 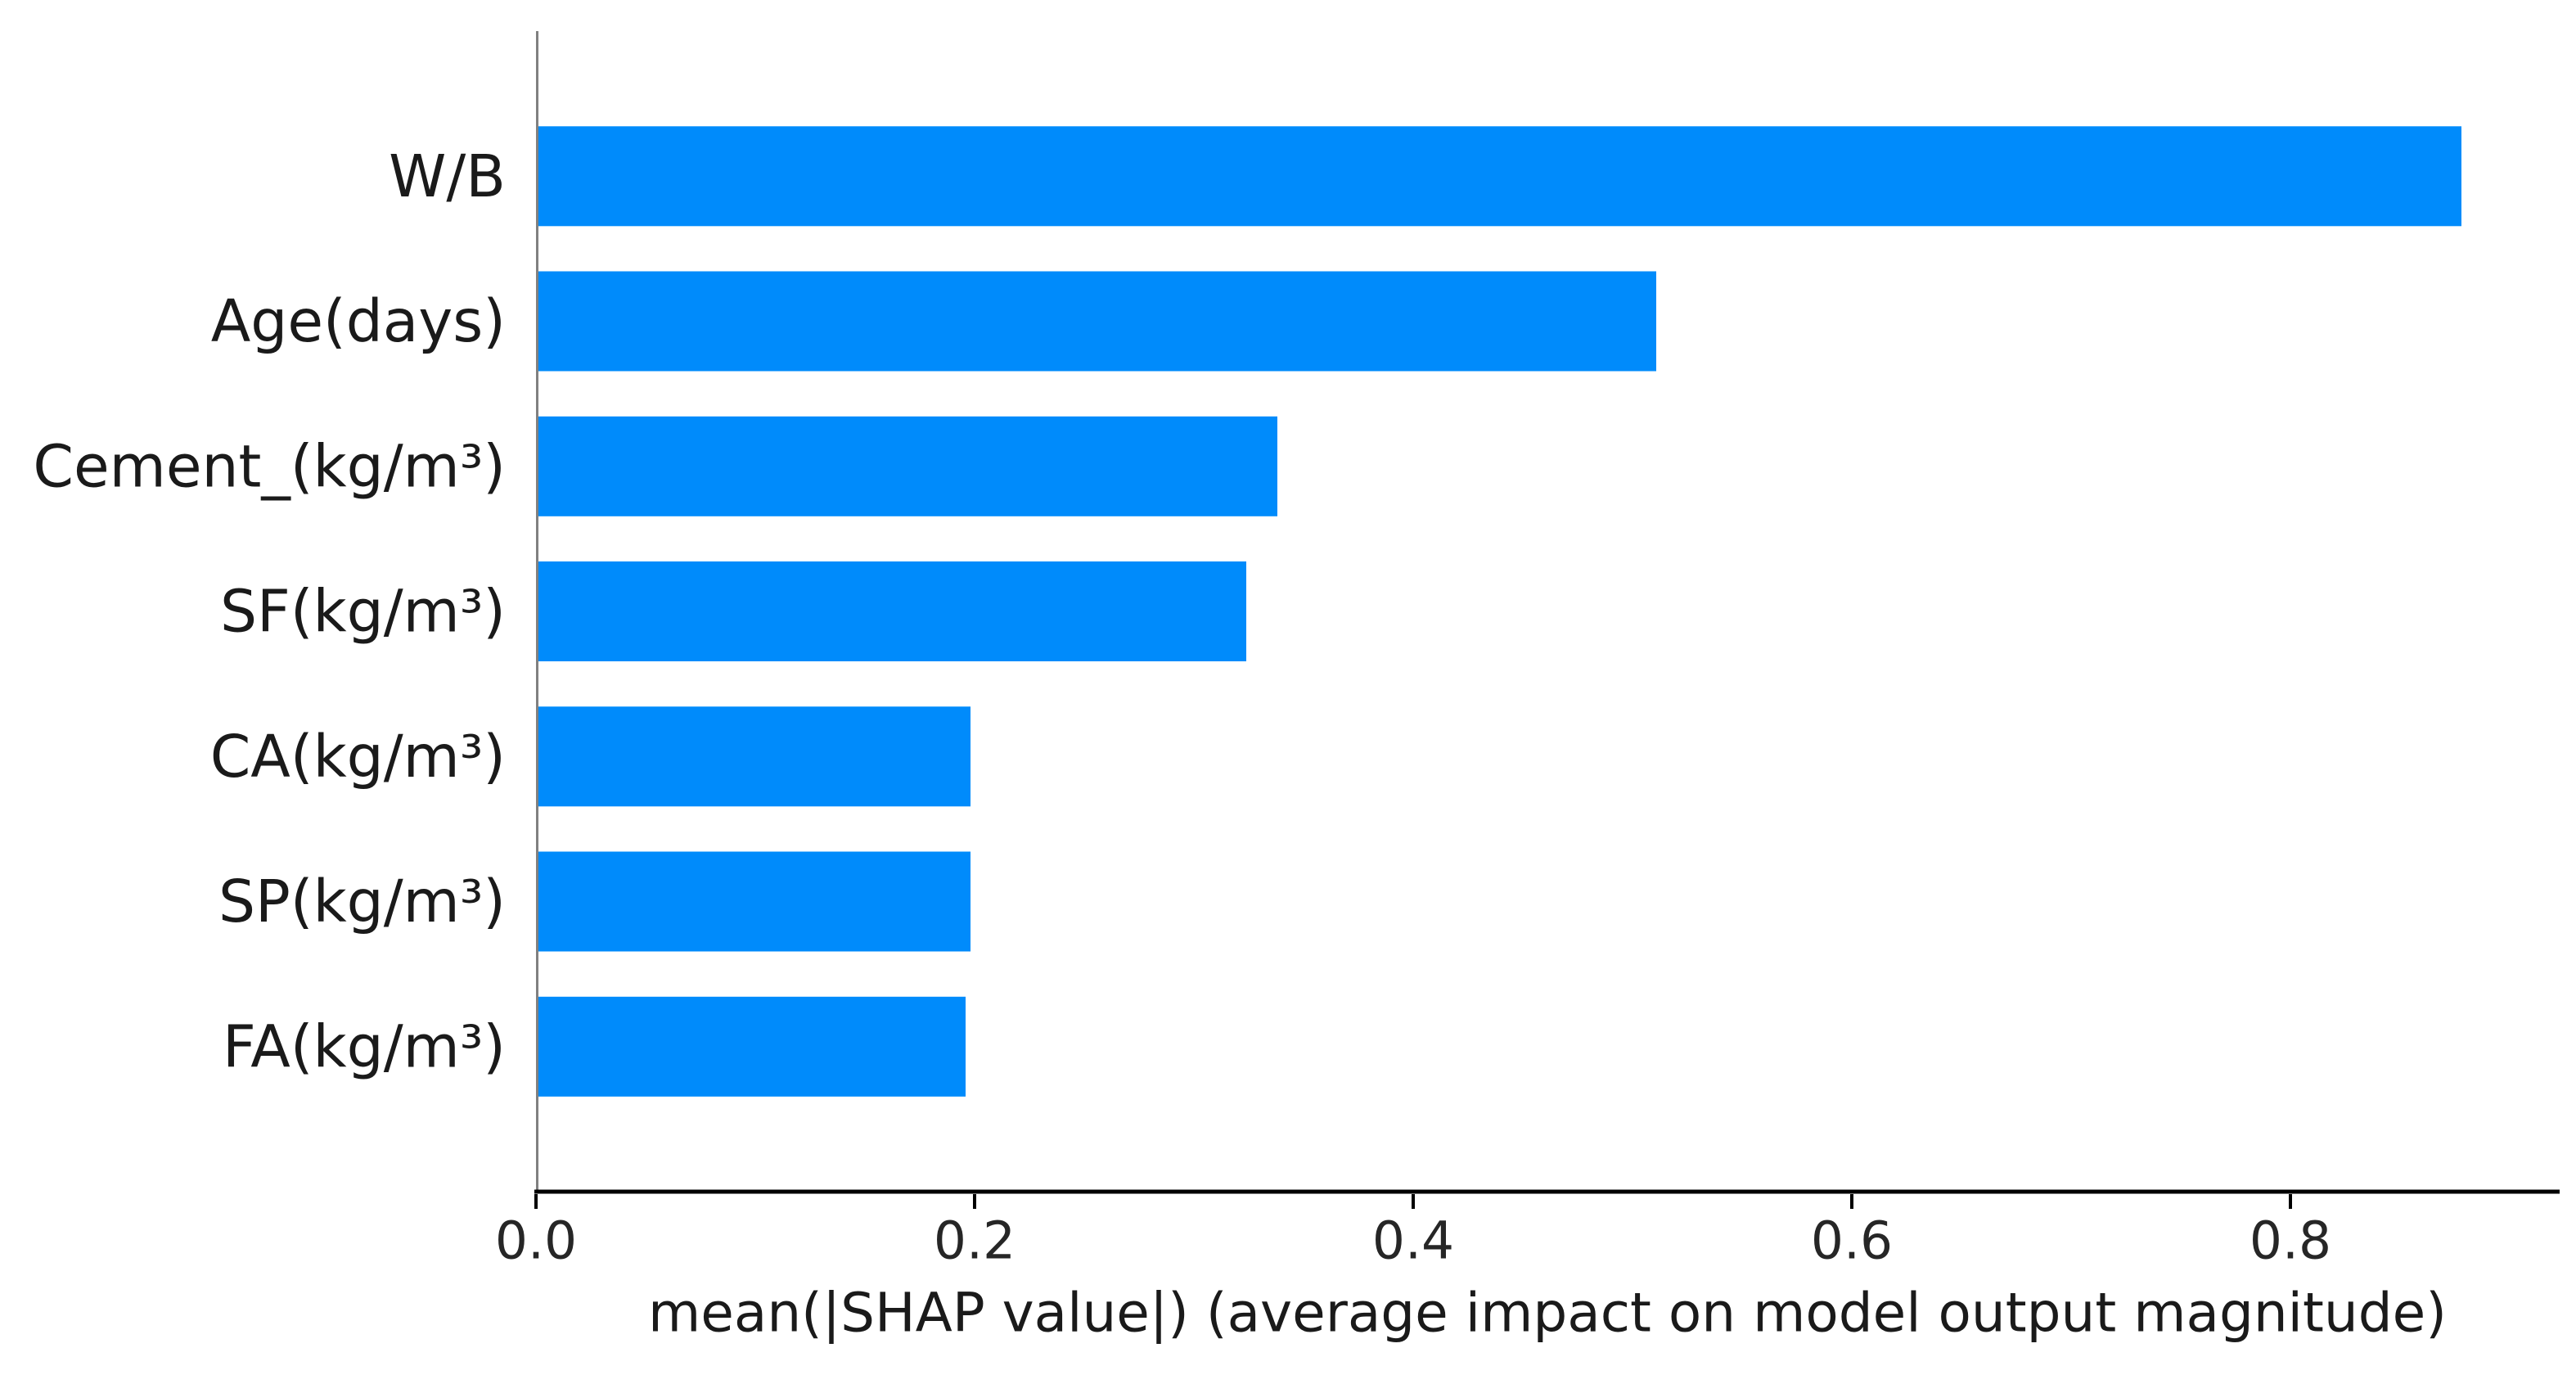 I want to click on x-tick-label: 0.8, so click(x=2290, y=1241).